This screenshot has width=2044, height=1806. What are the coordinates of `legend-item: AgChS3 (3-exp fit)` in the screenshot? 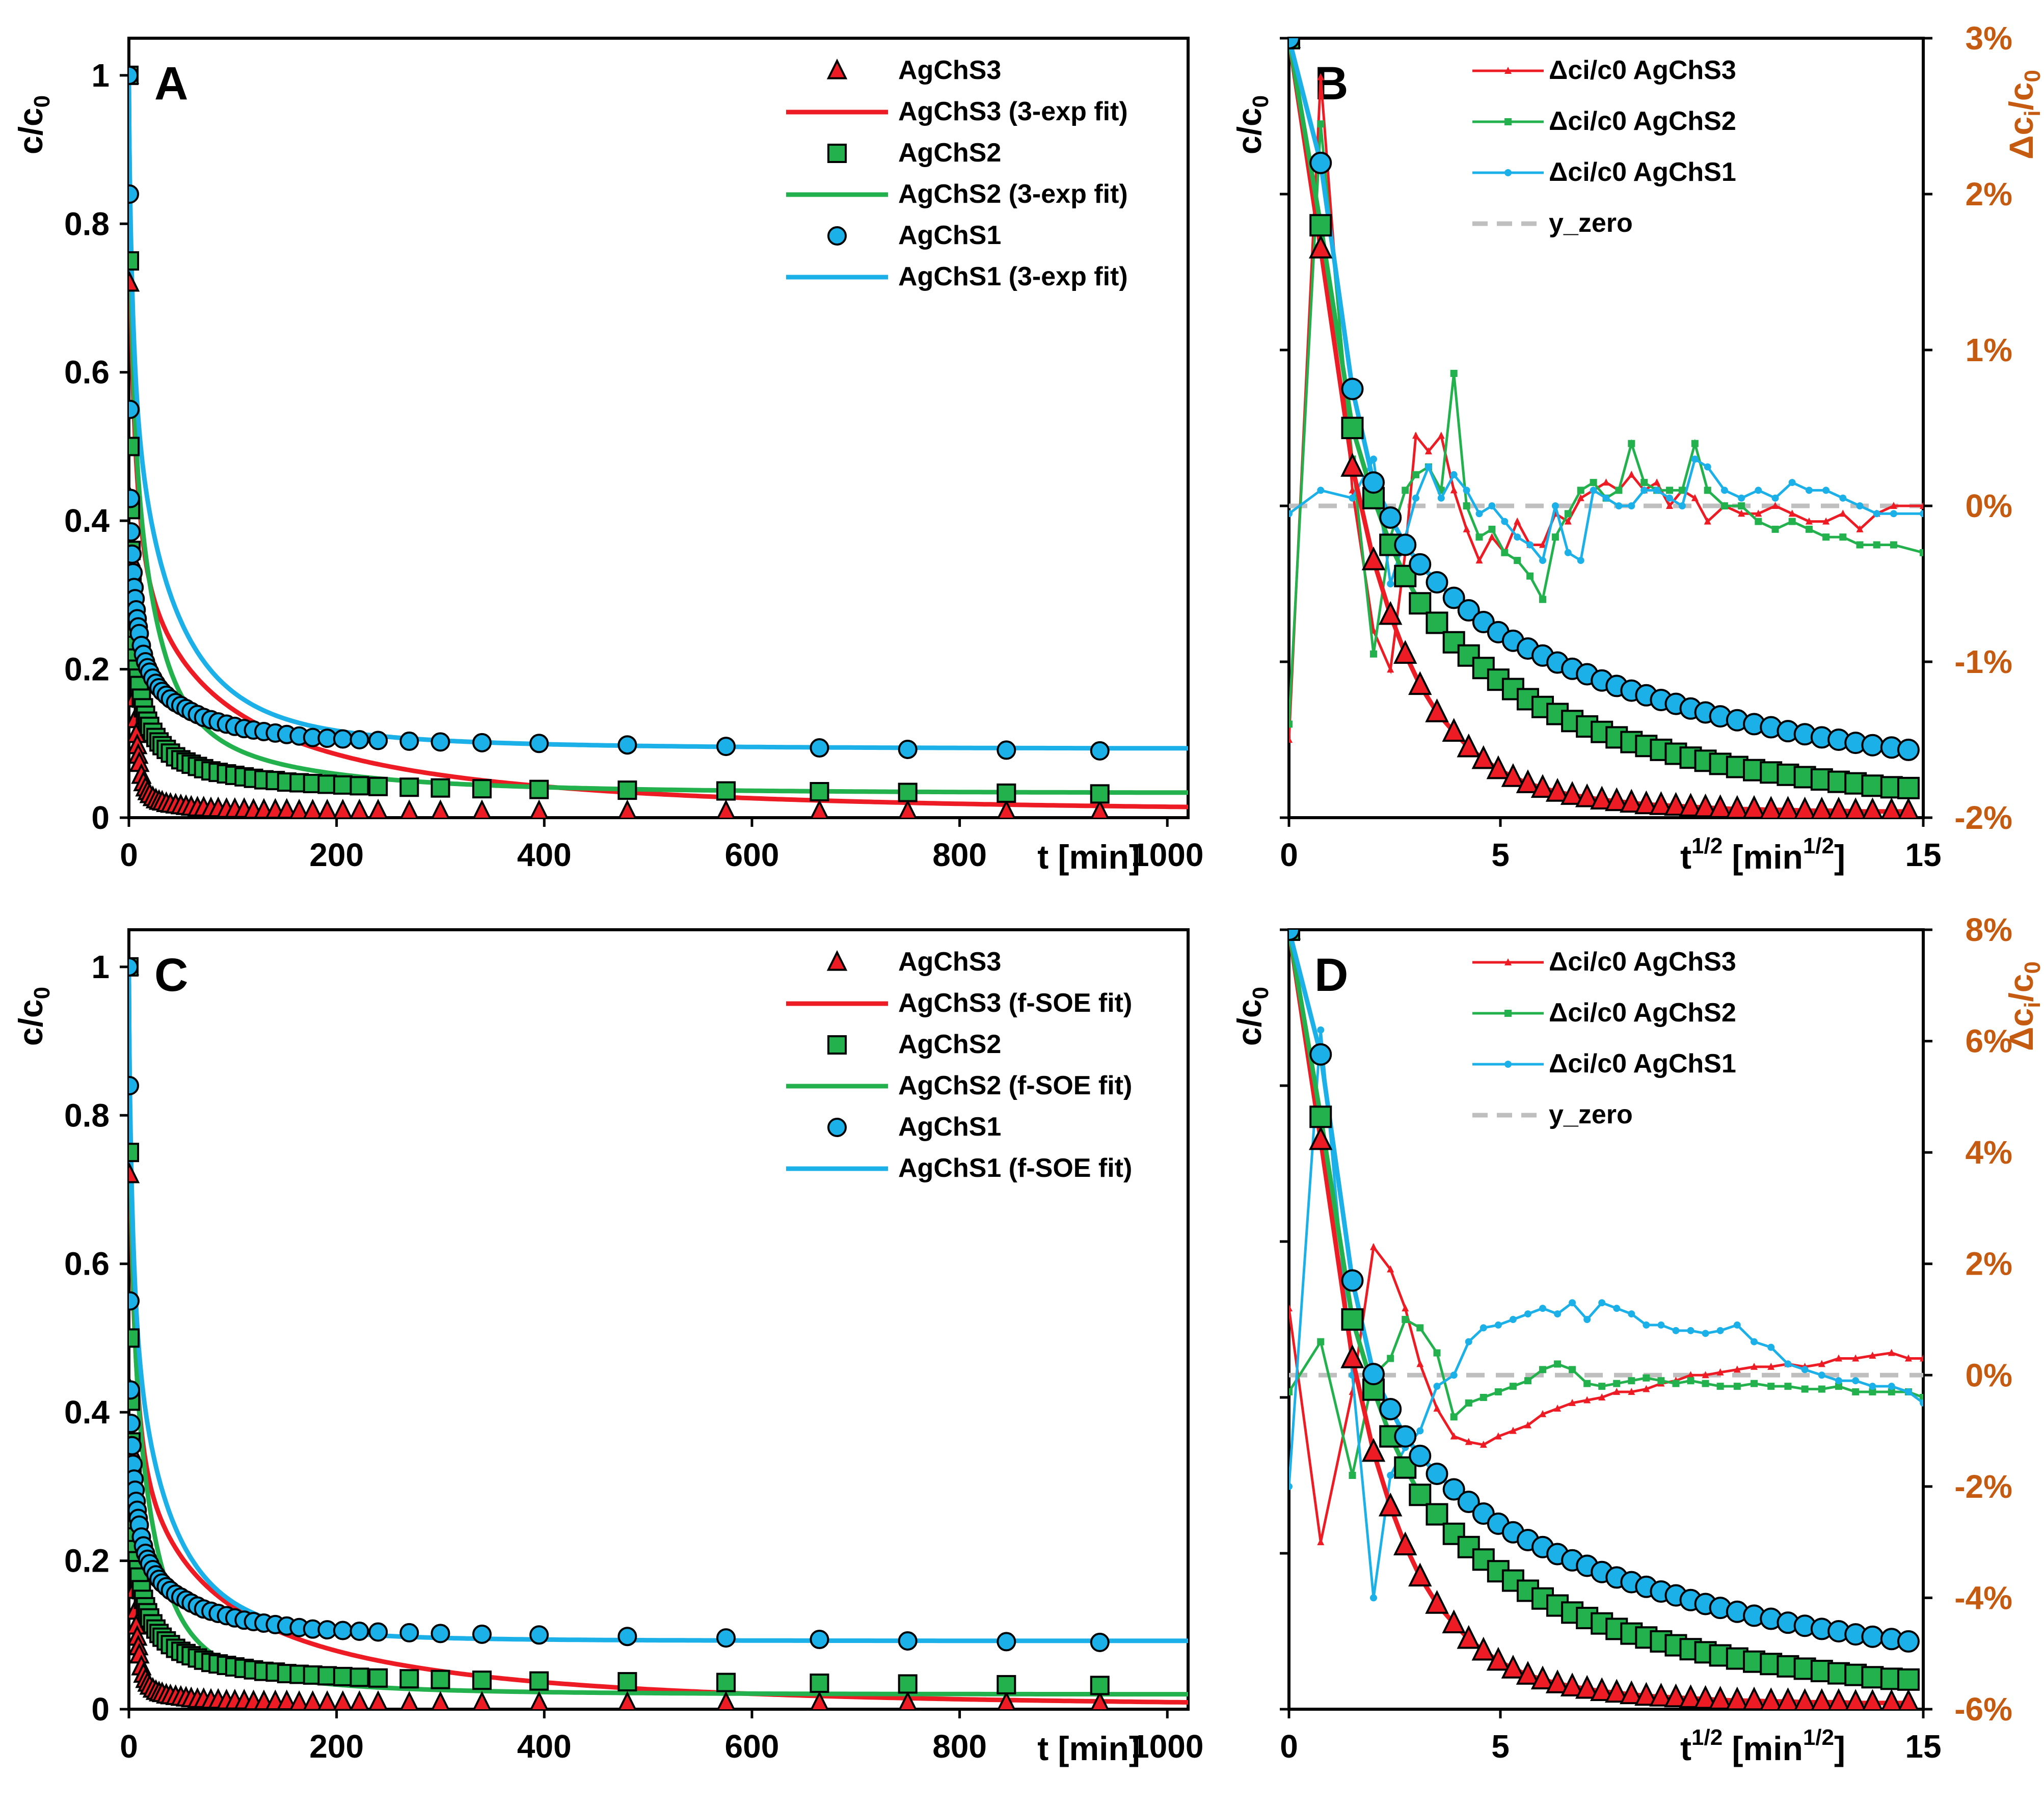 It's located at (957, 112).